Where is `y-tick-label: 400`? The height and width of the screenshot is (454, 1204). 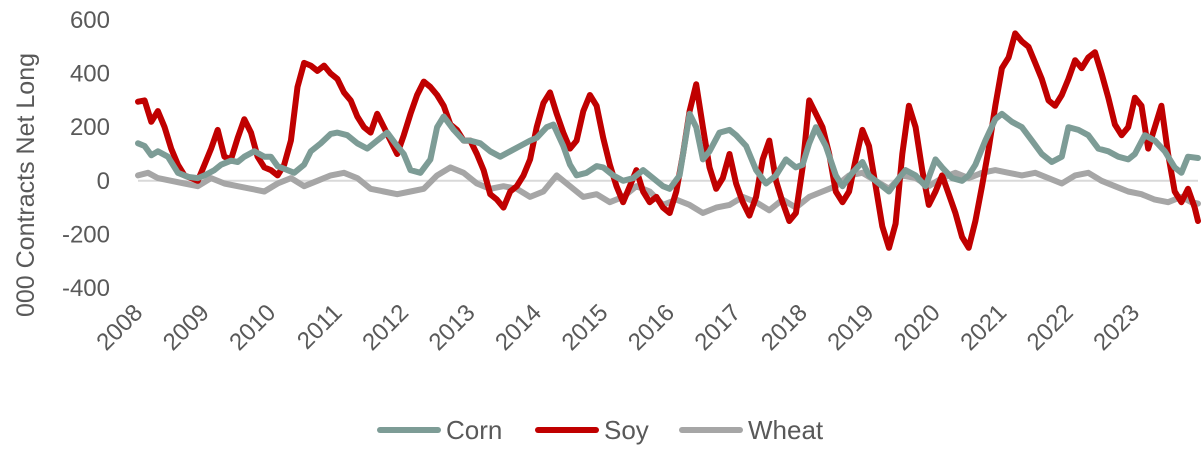 y-tick-label: 400 is located at coordinates (90, 74).